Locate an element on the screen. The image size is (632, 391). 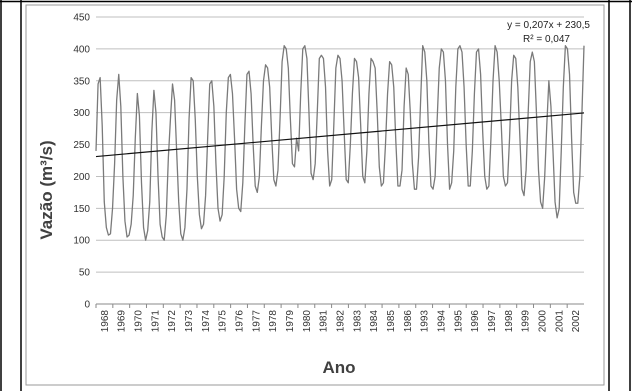
y-tick-label: 400 is located at coordinates (81, 49).